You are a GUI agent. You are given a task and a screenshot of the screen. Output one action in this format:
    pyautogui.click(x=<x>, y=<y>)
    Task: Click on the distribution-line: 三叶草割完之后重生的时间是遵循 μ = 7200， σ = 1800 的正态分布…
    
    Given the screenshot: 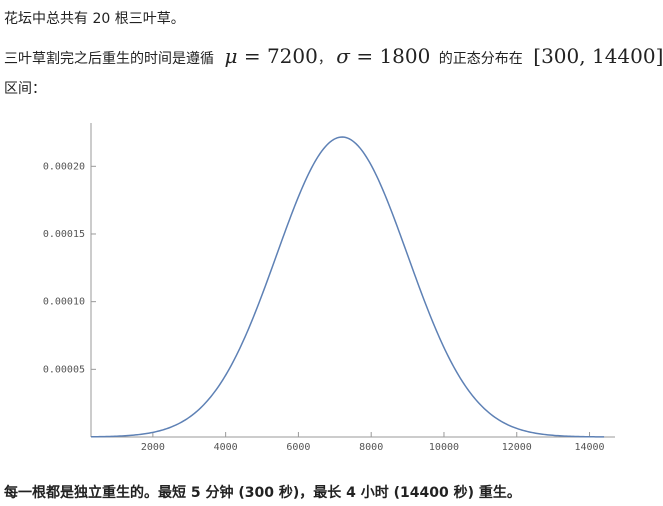 What is the action you would take?
    pyautogui.click(x=333, y=56)
    